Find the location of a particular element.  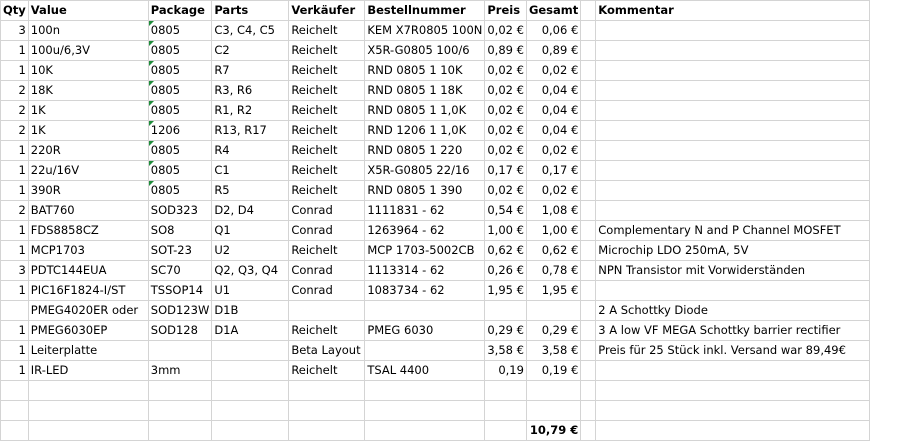

header-value: Value is located at coordinates (88, 10).